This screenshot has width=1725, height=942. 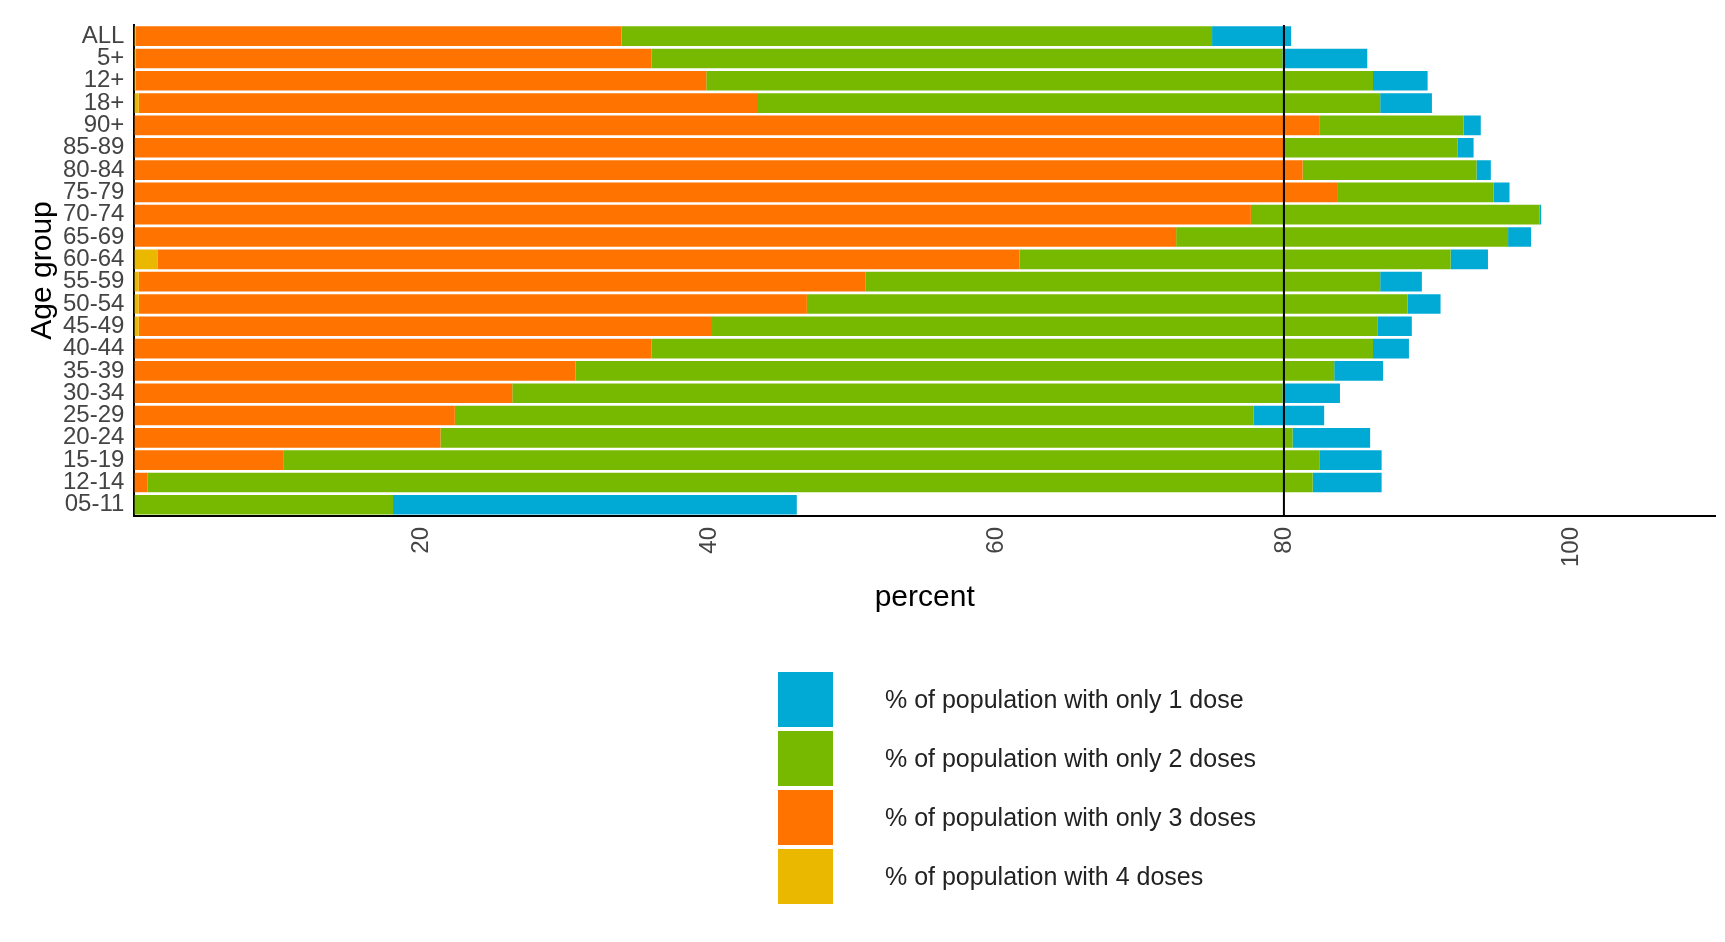 What do you see at coordinates (995, 540) in the screenshot?
I see `x-tick-label: 60` at bounding box center [995, 540].